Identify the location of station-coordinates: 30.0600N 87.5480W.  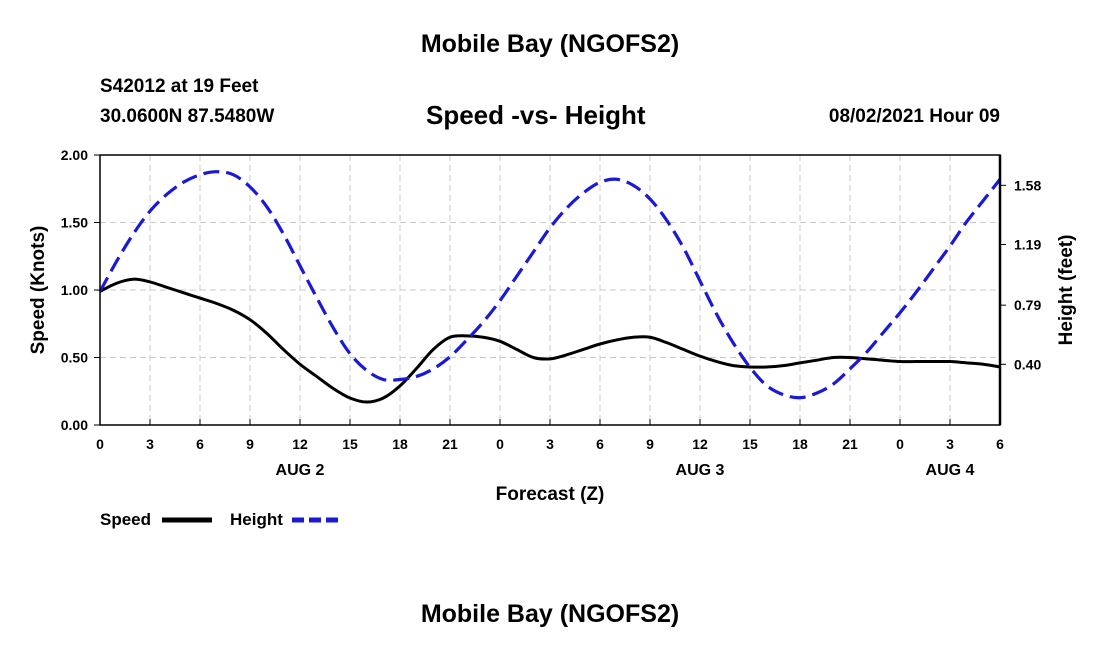
(187, 116).